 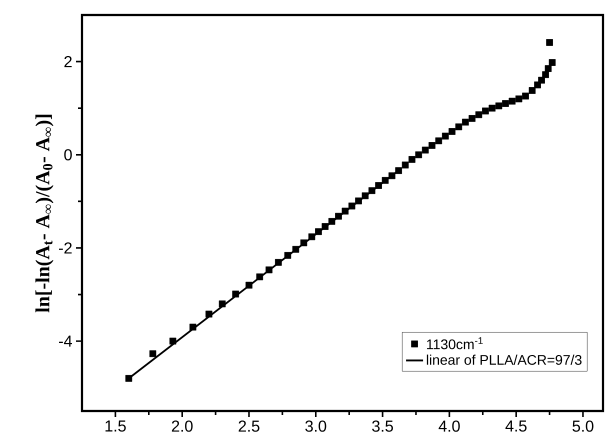 What do you see at coordinates (68, 154) in the screenshot?
I see `y-tick-label: 0` at bounding box center [68, 154].